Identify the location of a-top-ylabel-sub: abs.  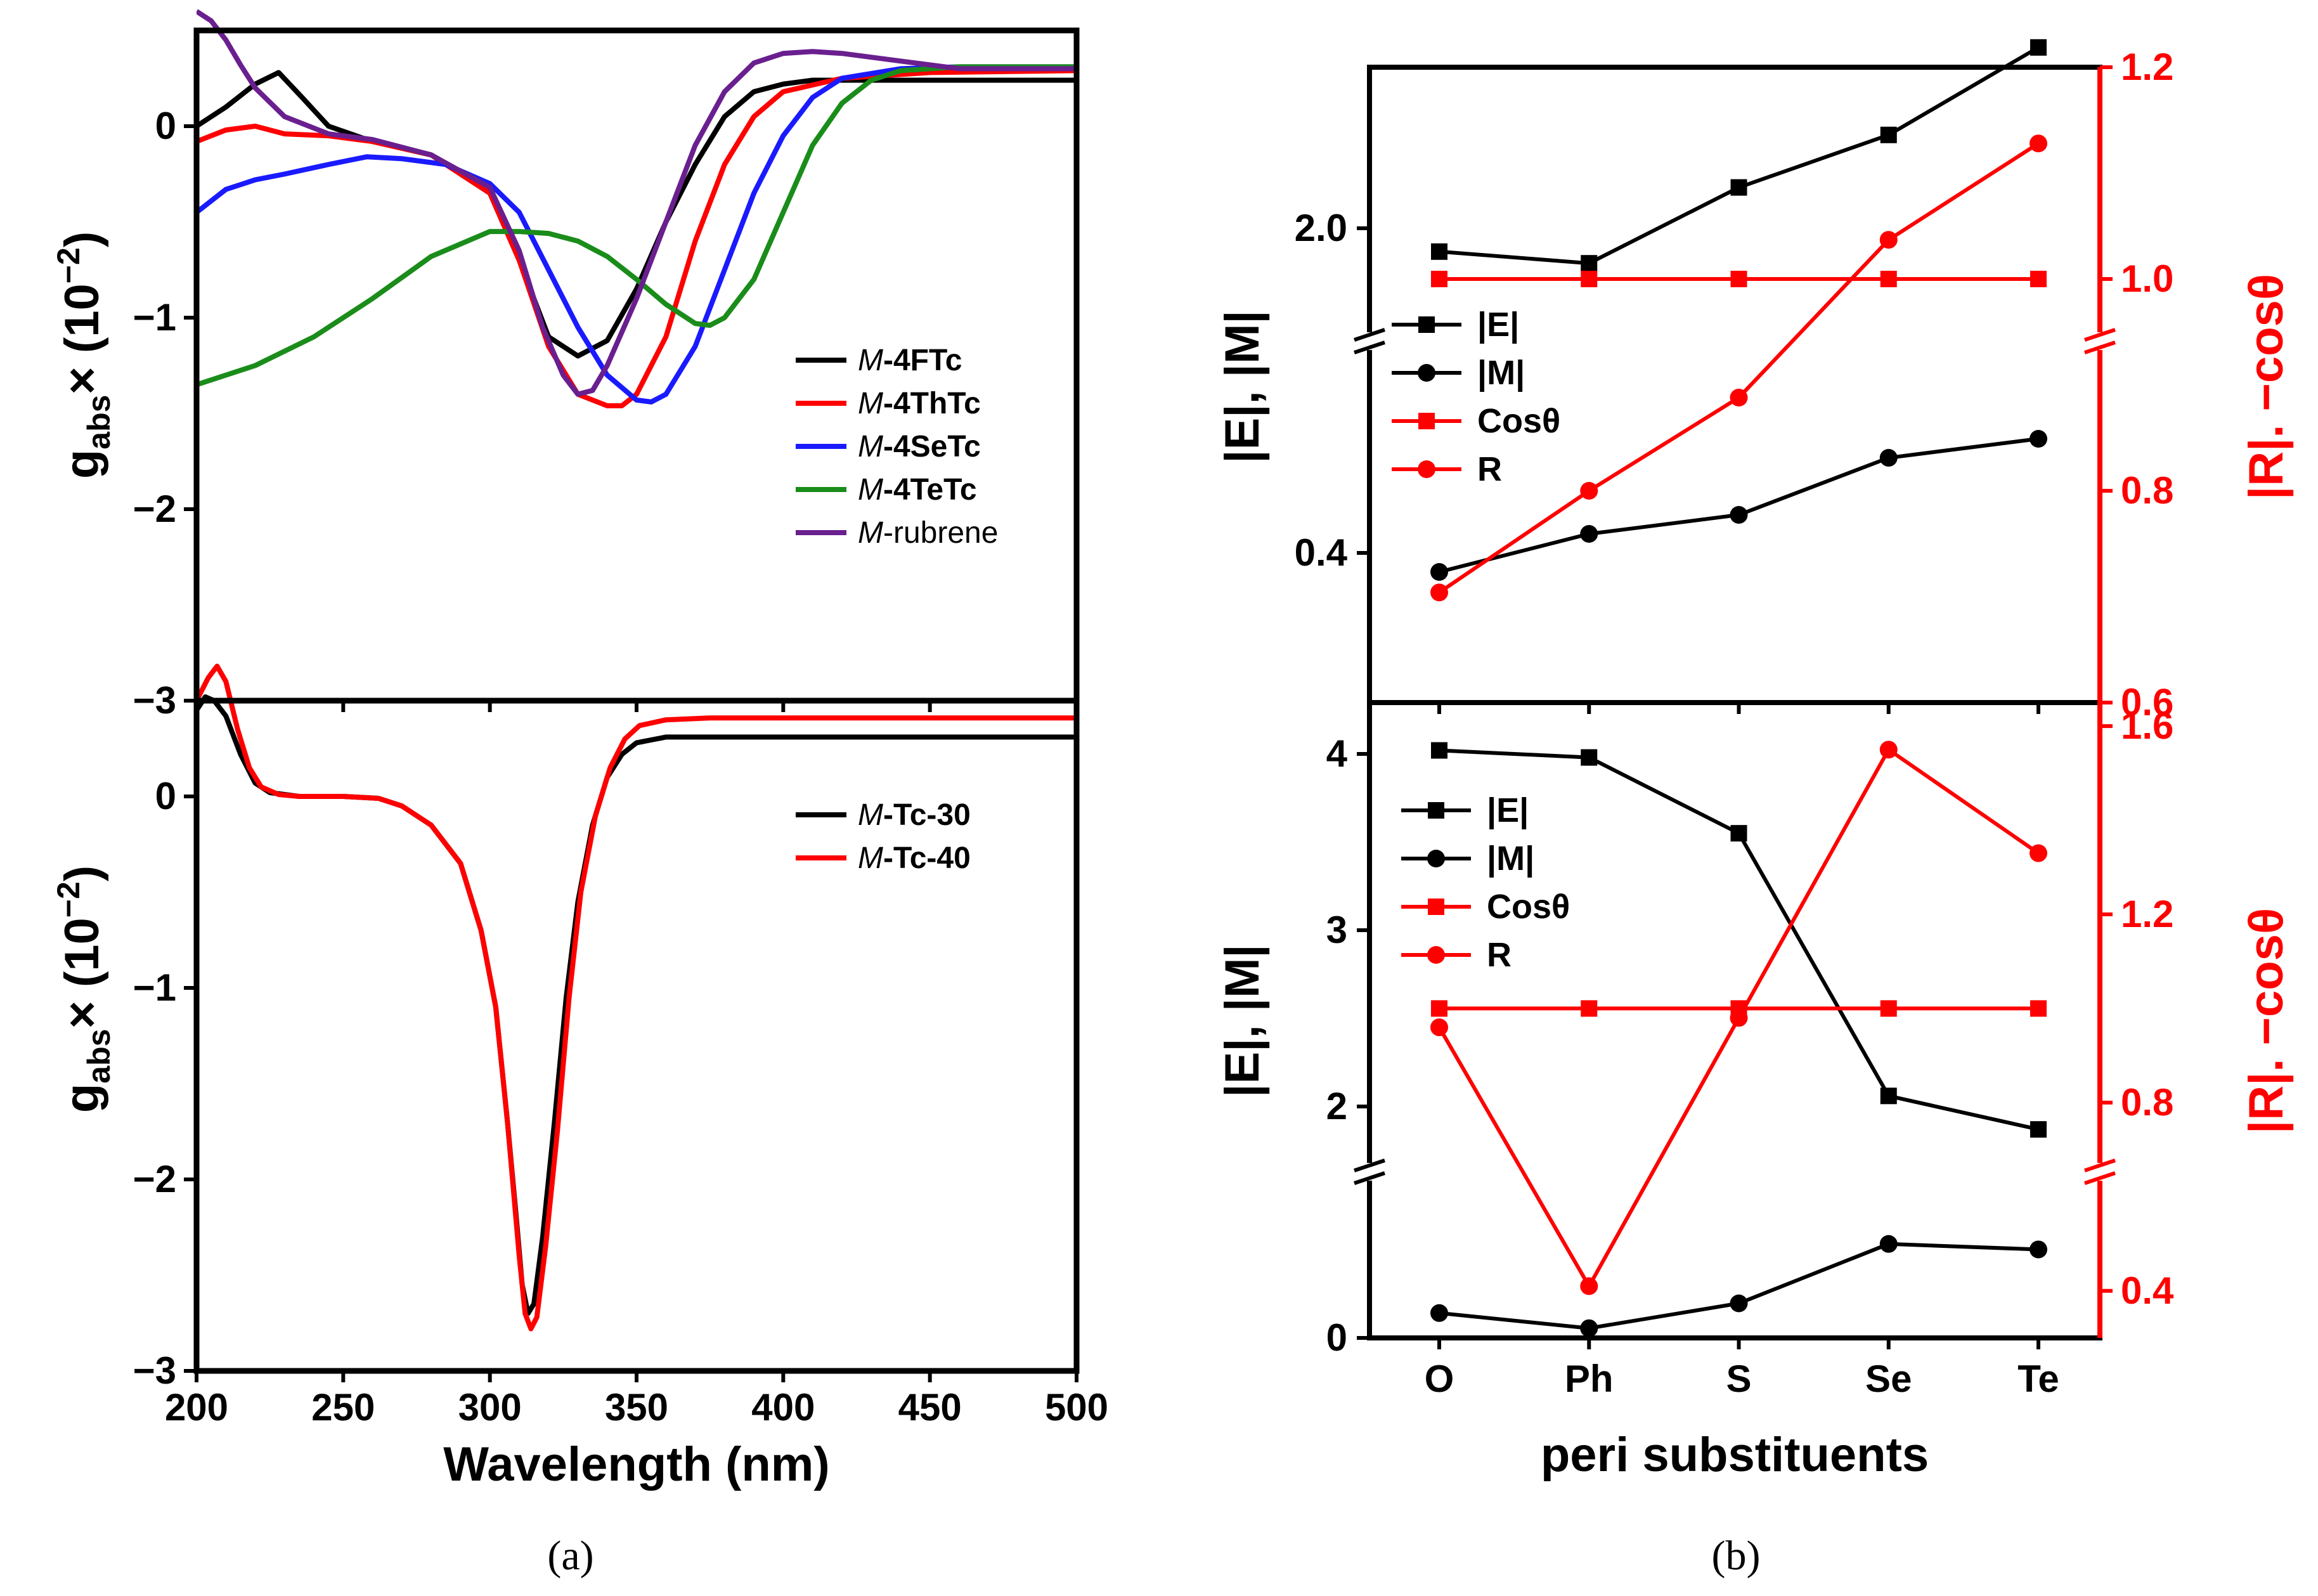
(99, 422).